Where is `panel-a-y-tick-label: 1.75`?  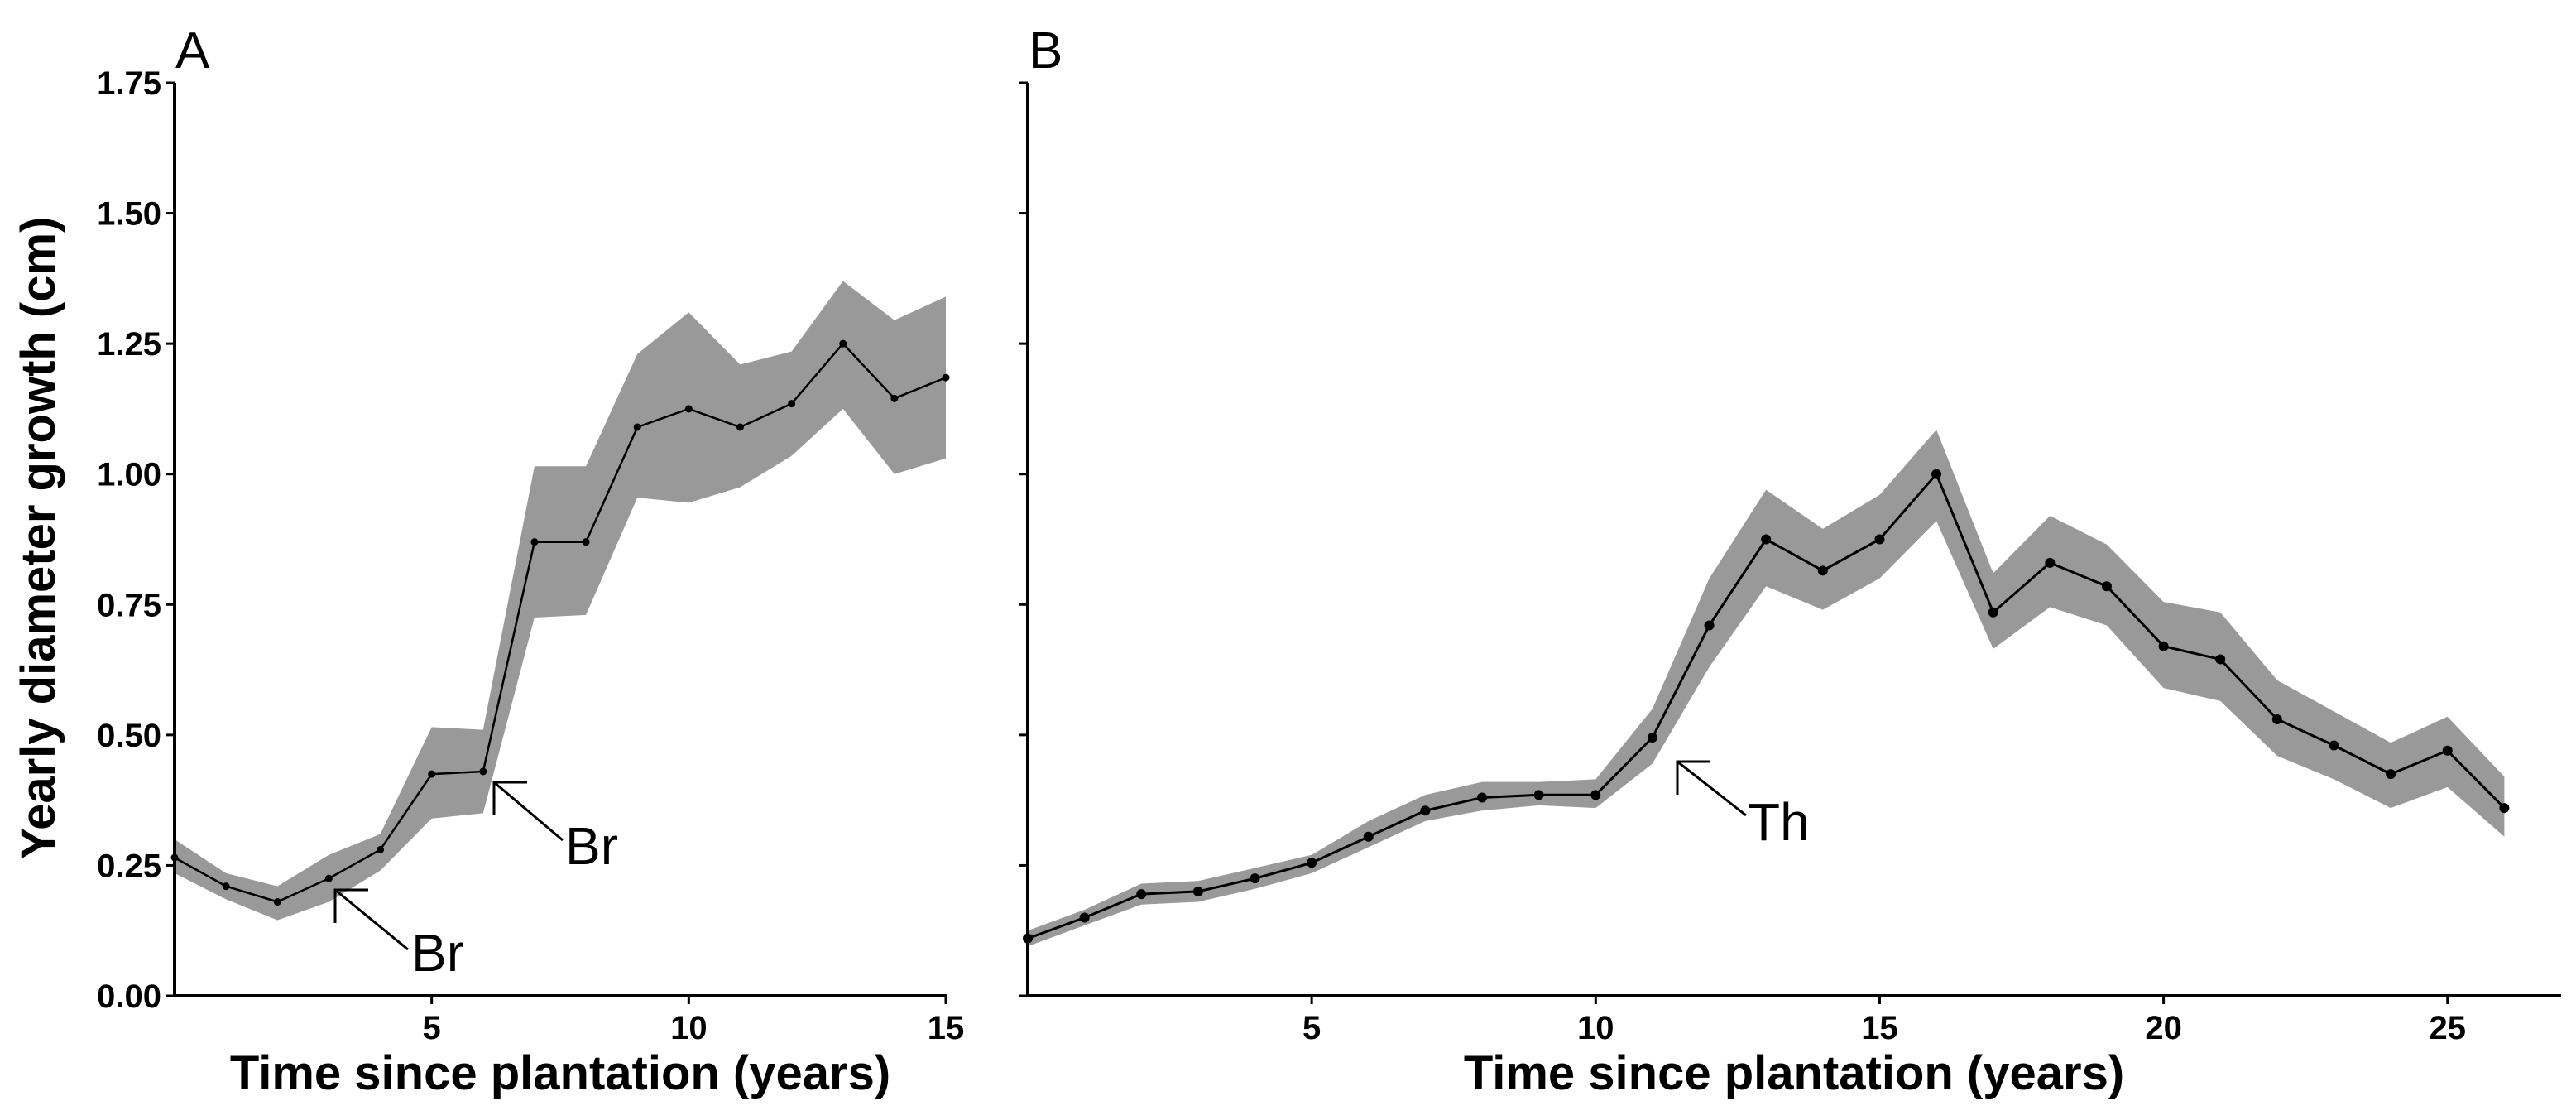 panel-a-y-tick-label: 1.75 is located at coordinates (129, 83).